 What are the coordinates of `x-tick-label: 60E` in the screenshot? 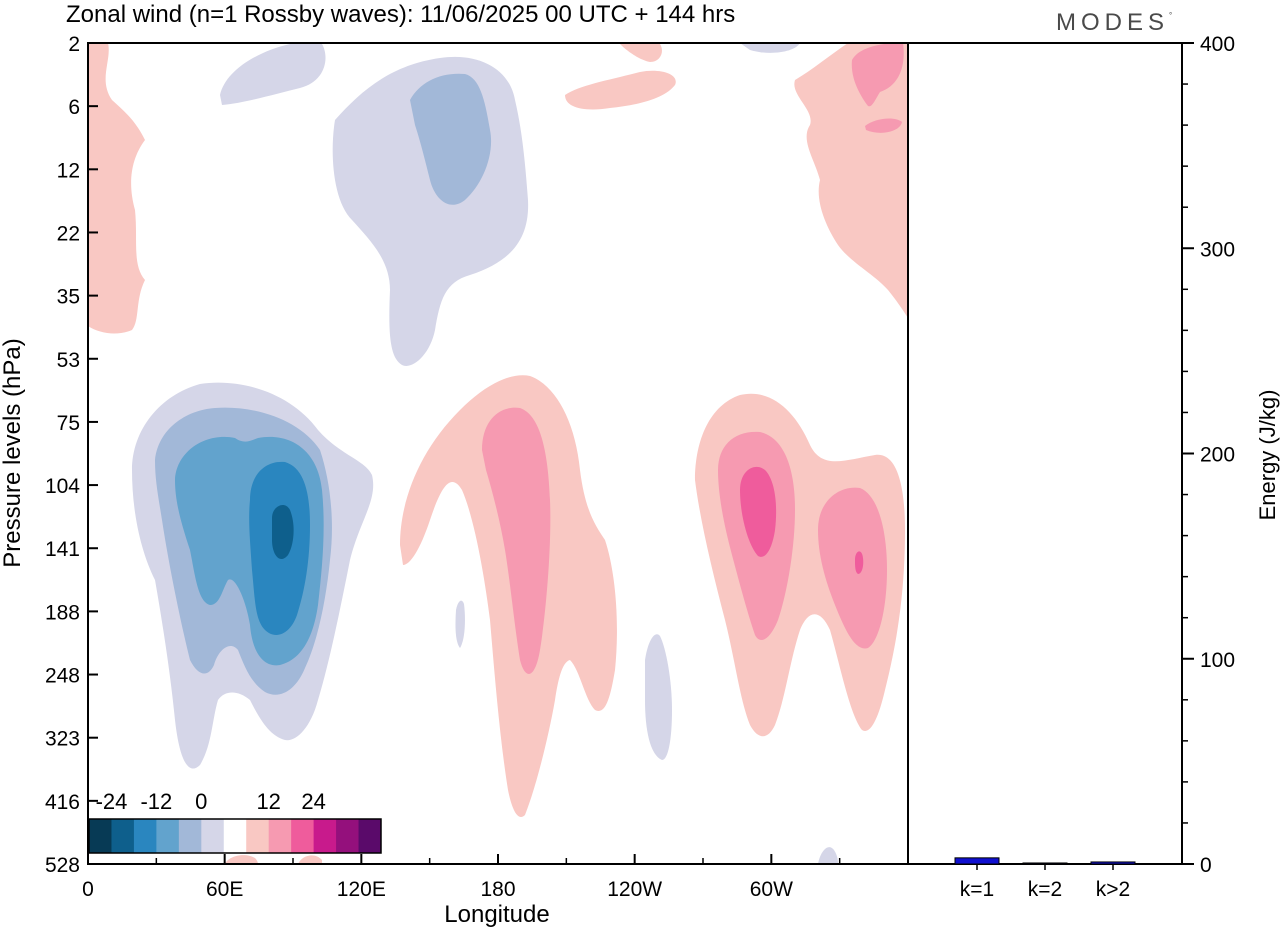 It's located at (224, 889).